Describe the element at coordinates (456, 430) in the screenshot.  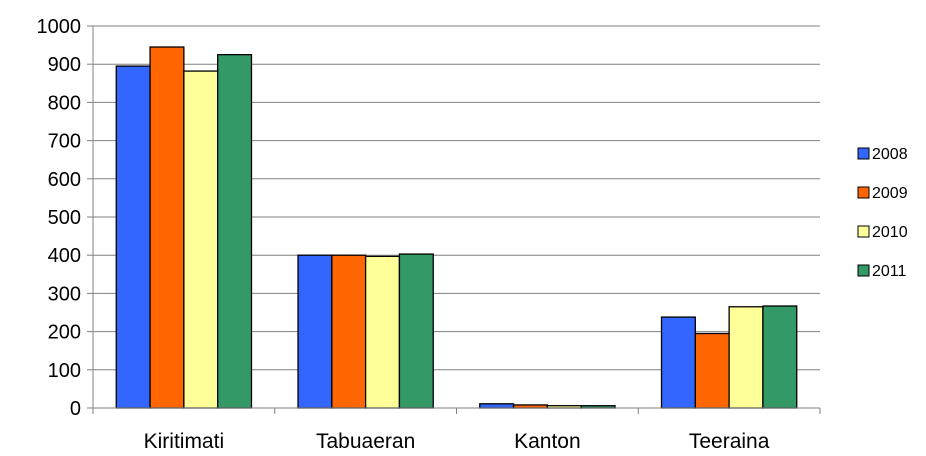
I see `x-axis: Kiritimati Tabuaeran Kanton Teeraina` at that location.